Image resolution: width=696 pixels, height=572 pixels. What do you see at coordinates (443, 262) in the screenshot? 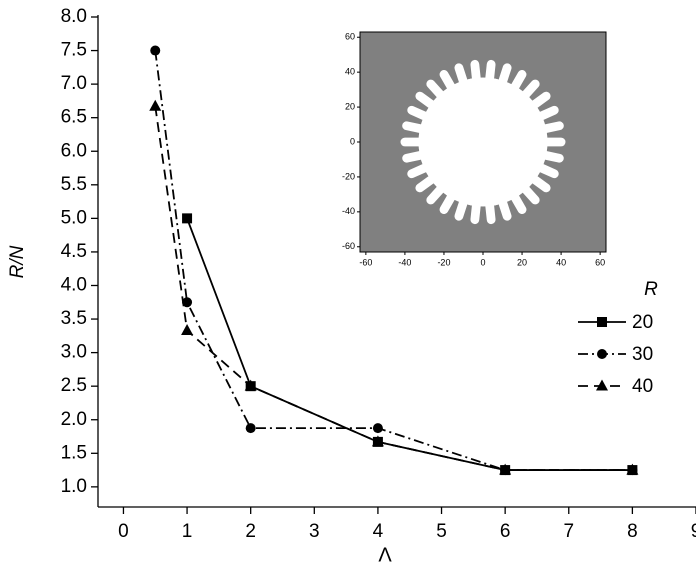
I see `inset-x-tick-label: -20` at bounding box center [443, 262].